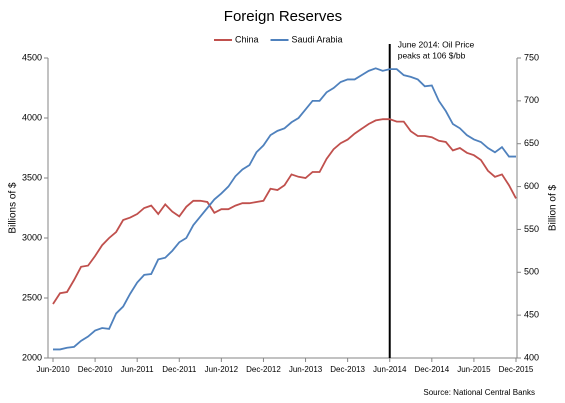  I want to click on x-tick-label: Jun-2010, so click(53, 369).